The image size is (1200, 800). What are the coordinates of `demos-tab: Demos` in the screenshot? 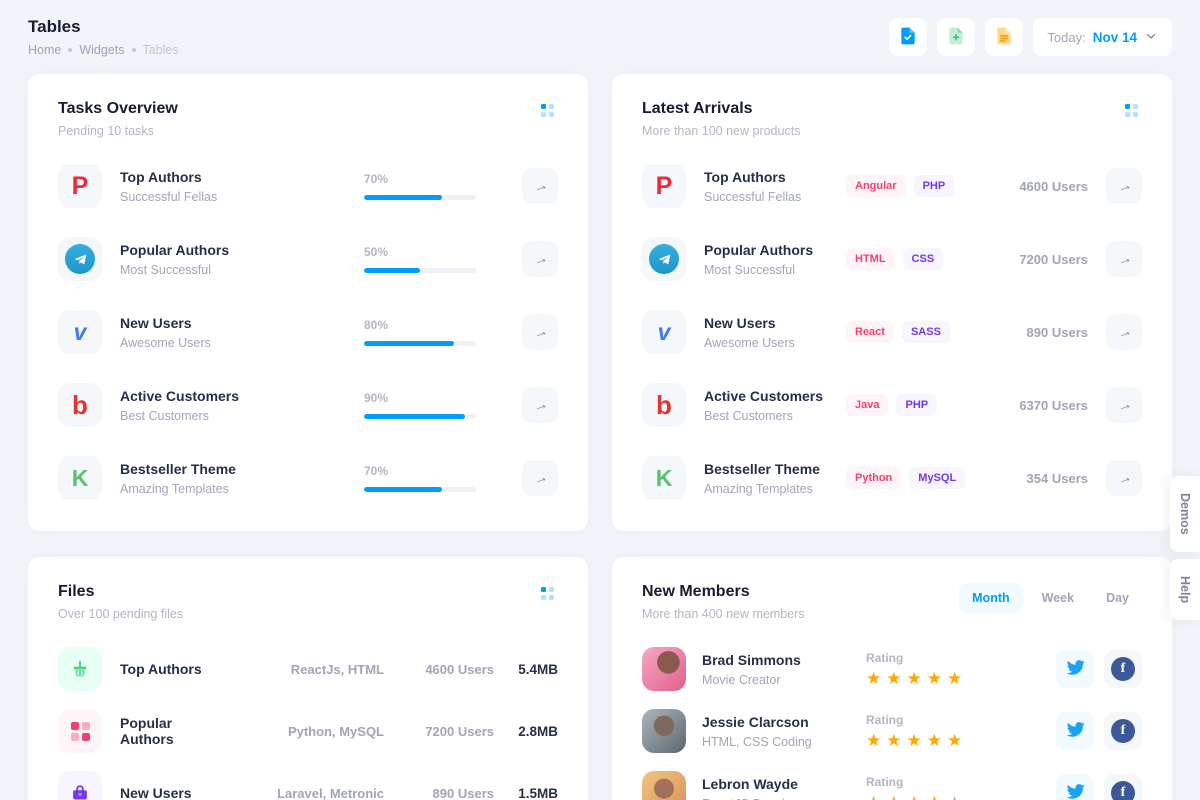 It's located at (1185, 514).